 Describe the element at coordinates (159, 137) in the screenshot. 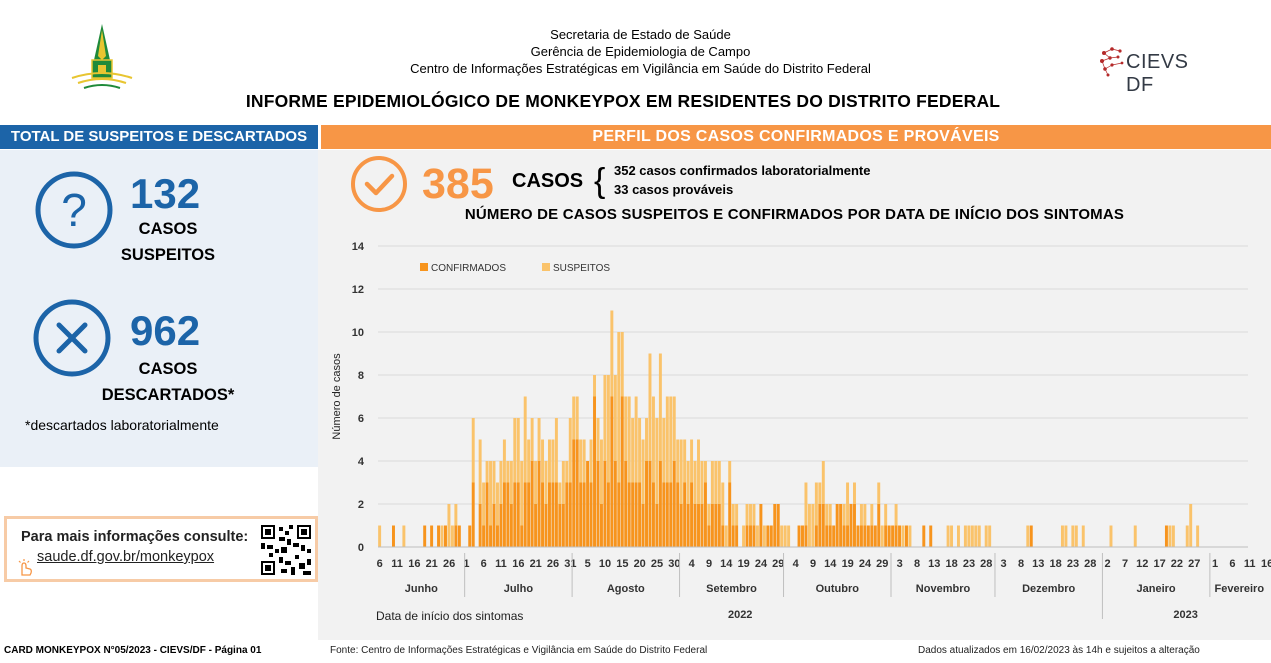

I see `left-section-header: TOTAL DE SUSPEITOS E DESCARTADOS` at that location.